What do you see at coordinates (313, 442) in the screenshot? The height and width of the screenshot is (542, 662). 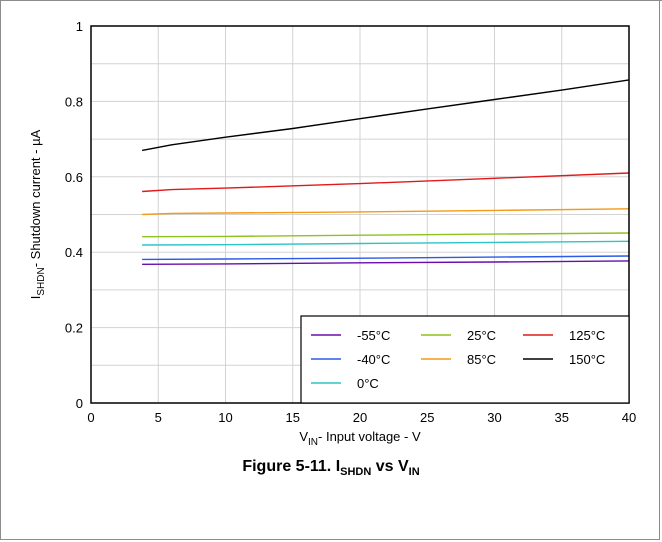 I see `x-axis-label-sub: IN` at bounding box center [313, 442].